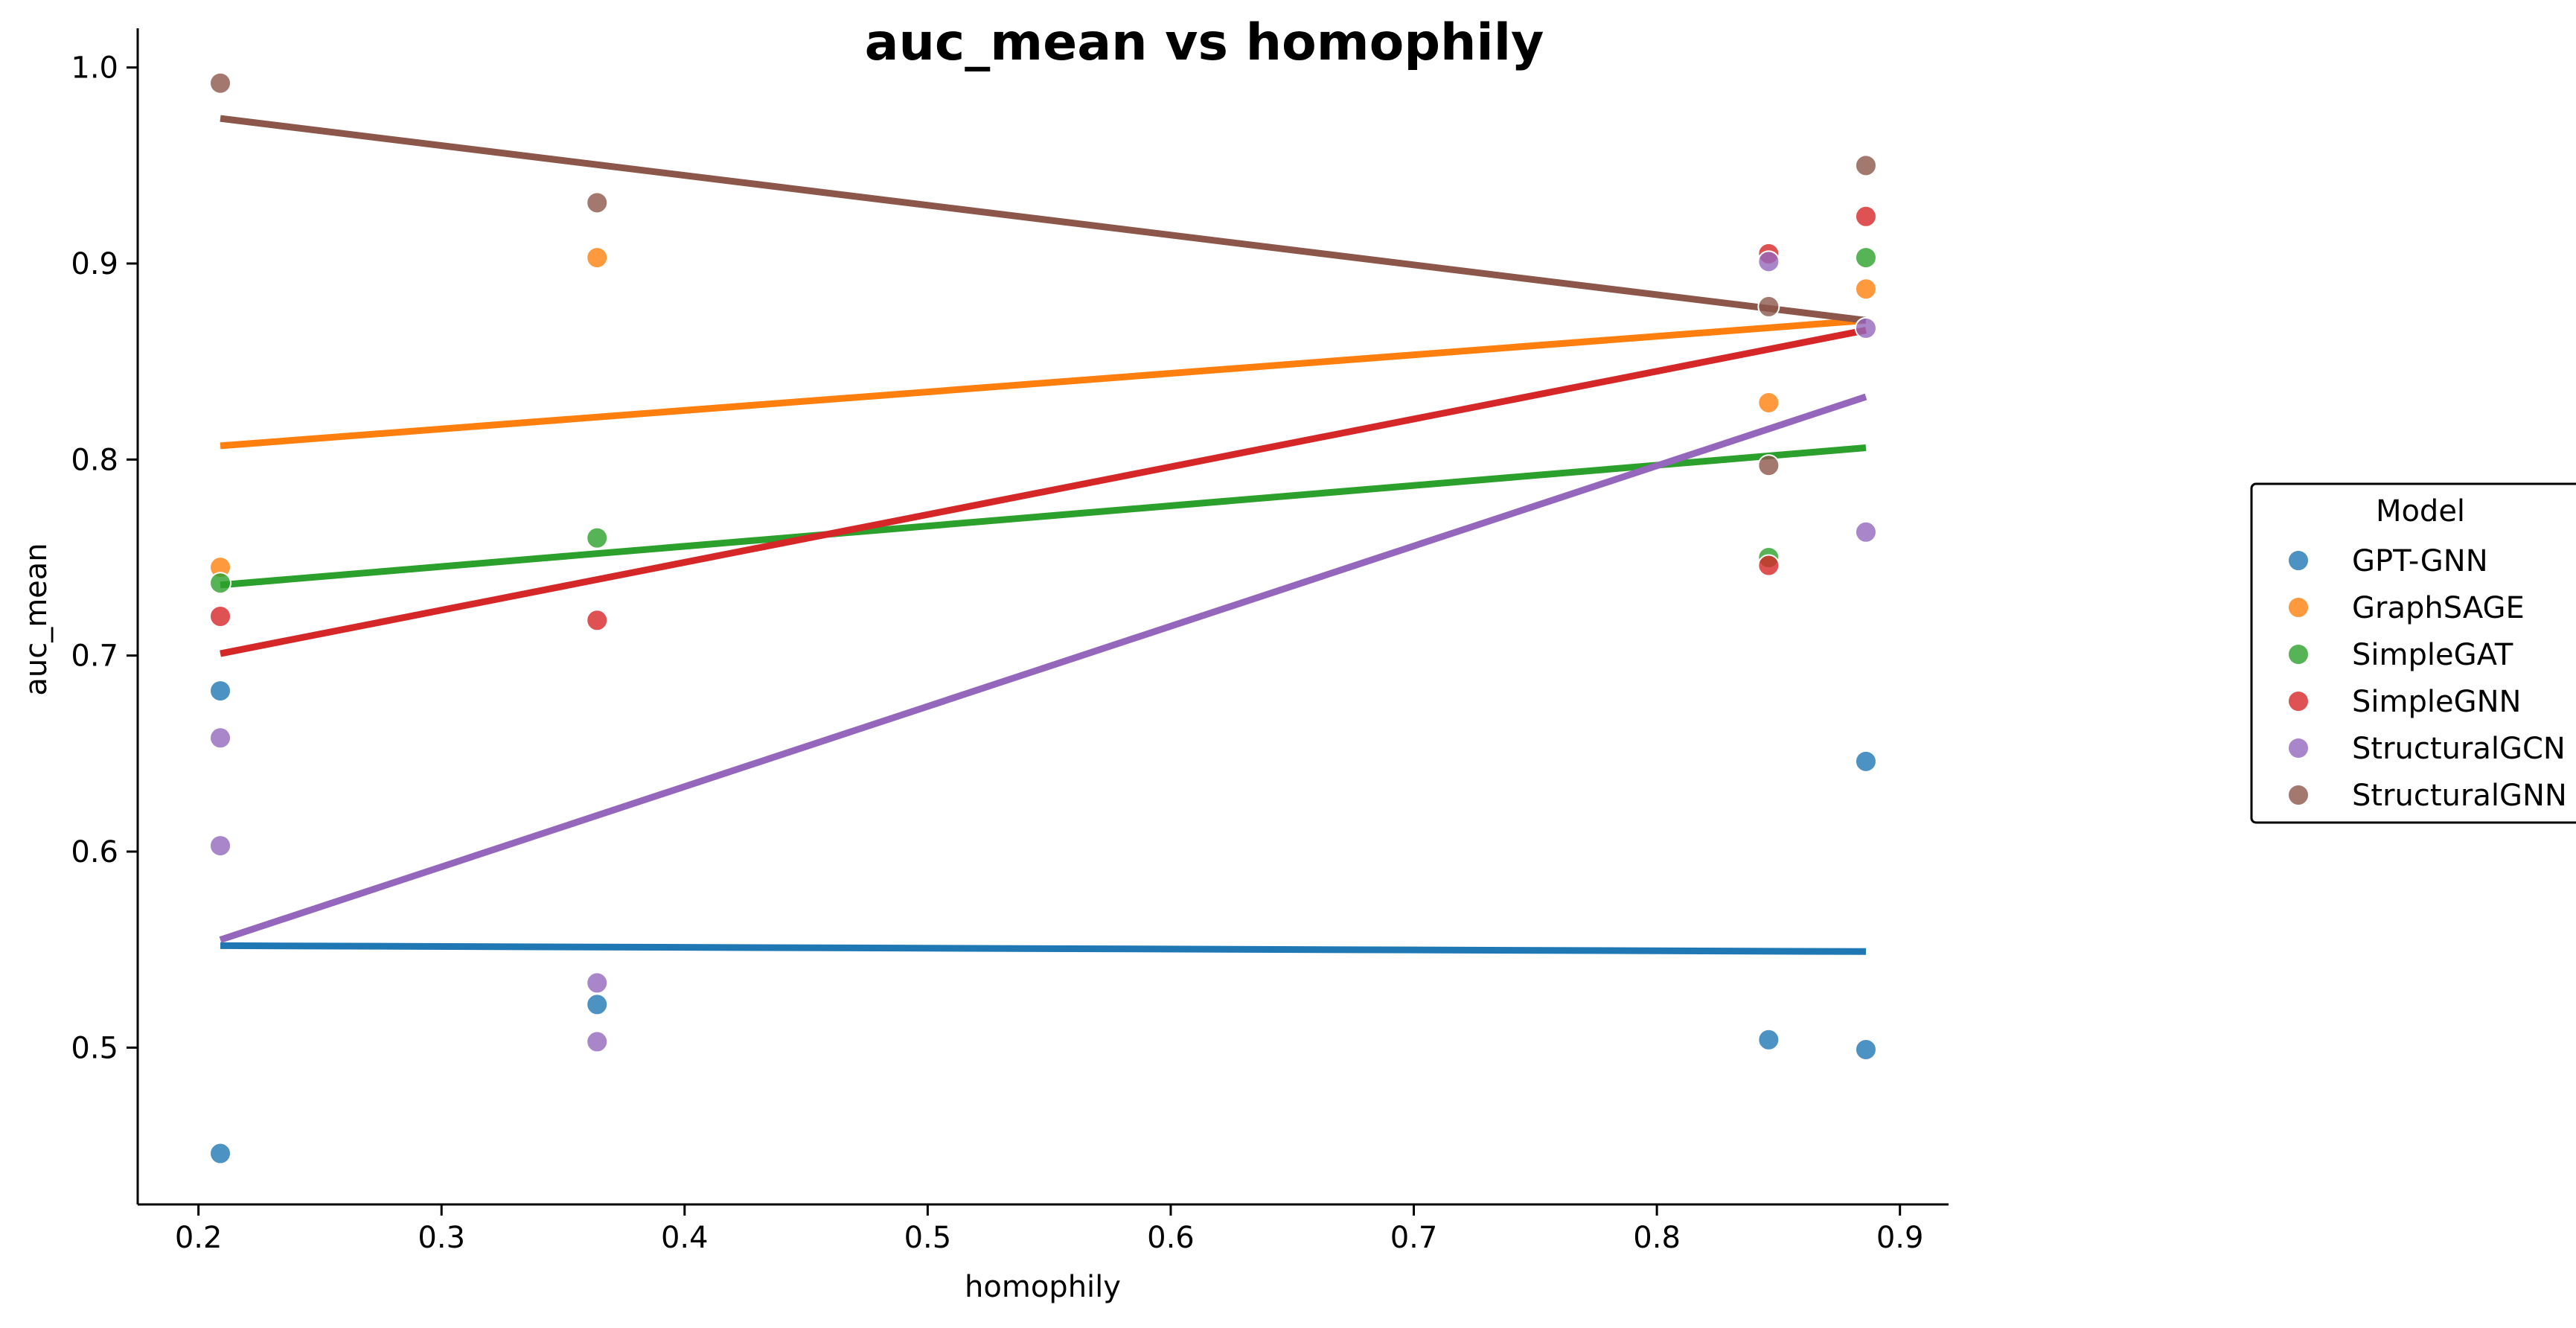 This screenshot has height=1328, width=2576. What do you see at coordinates (94, 852) in the screenshot?
I see `y-tick-label: 0.6` at bounding box center [94, 852].